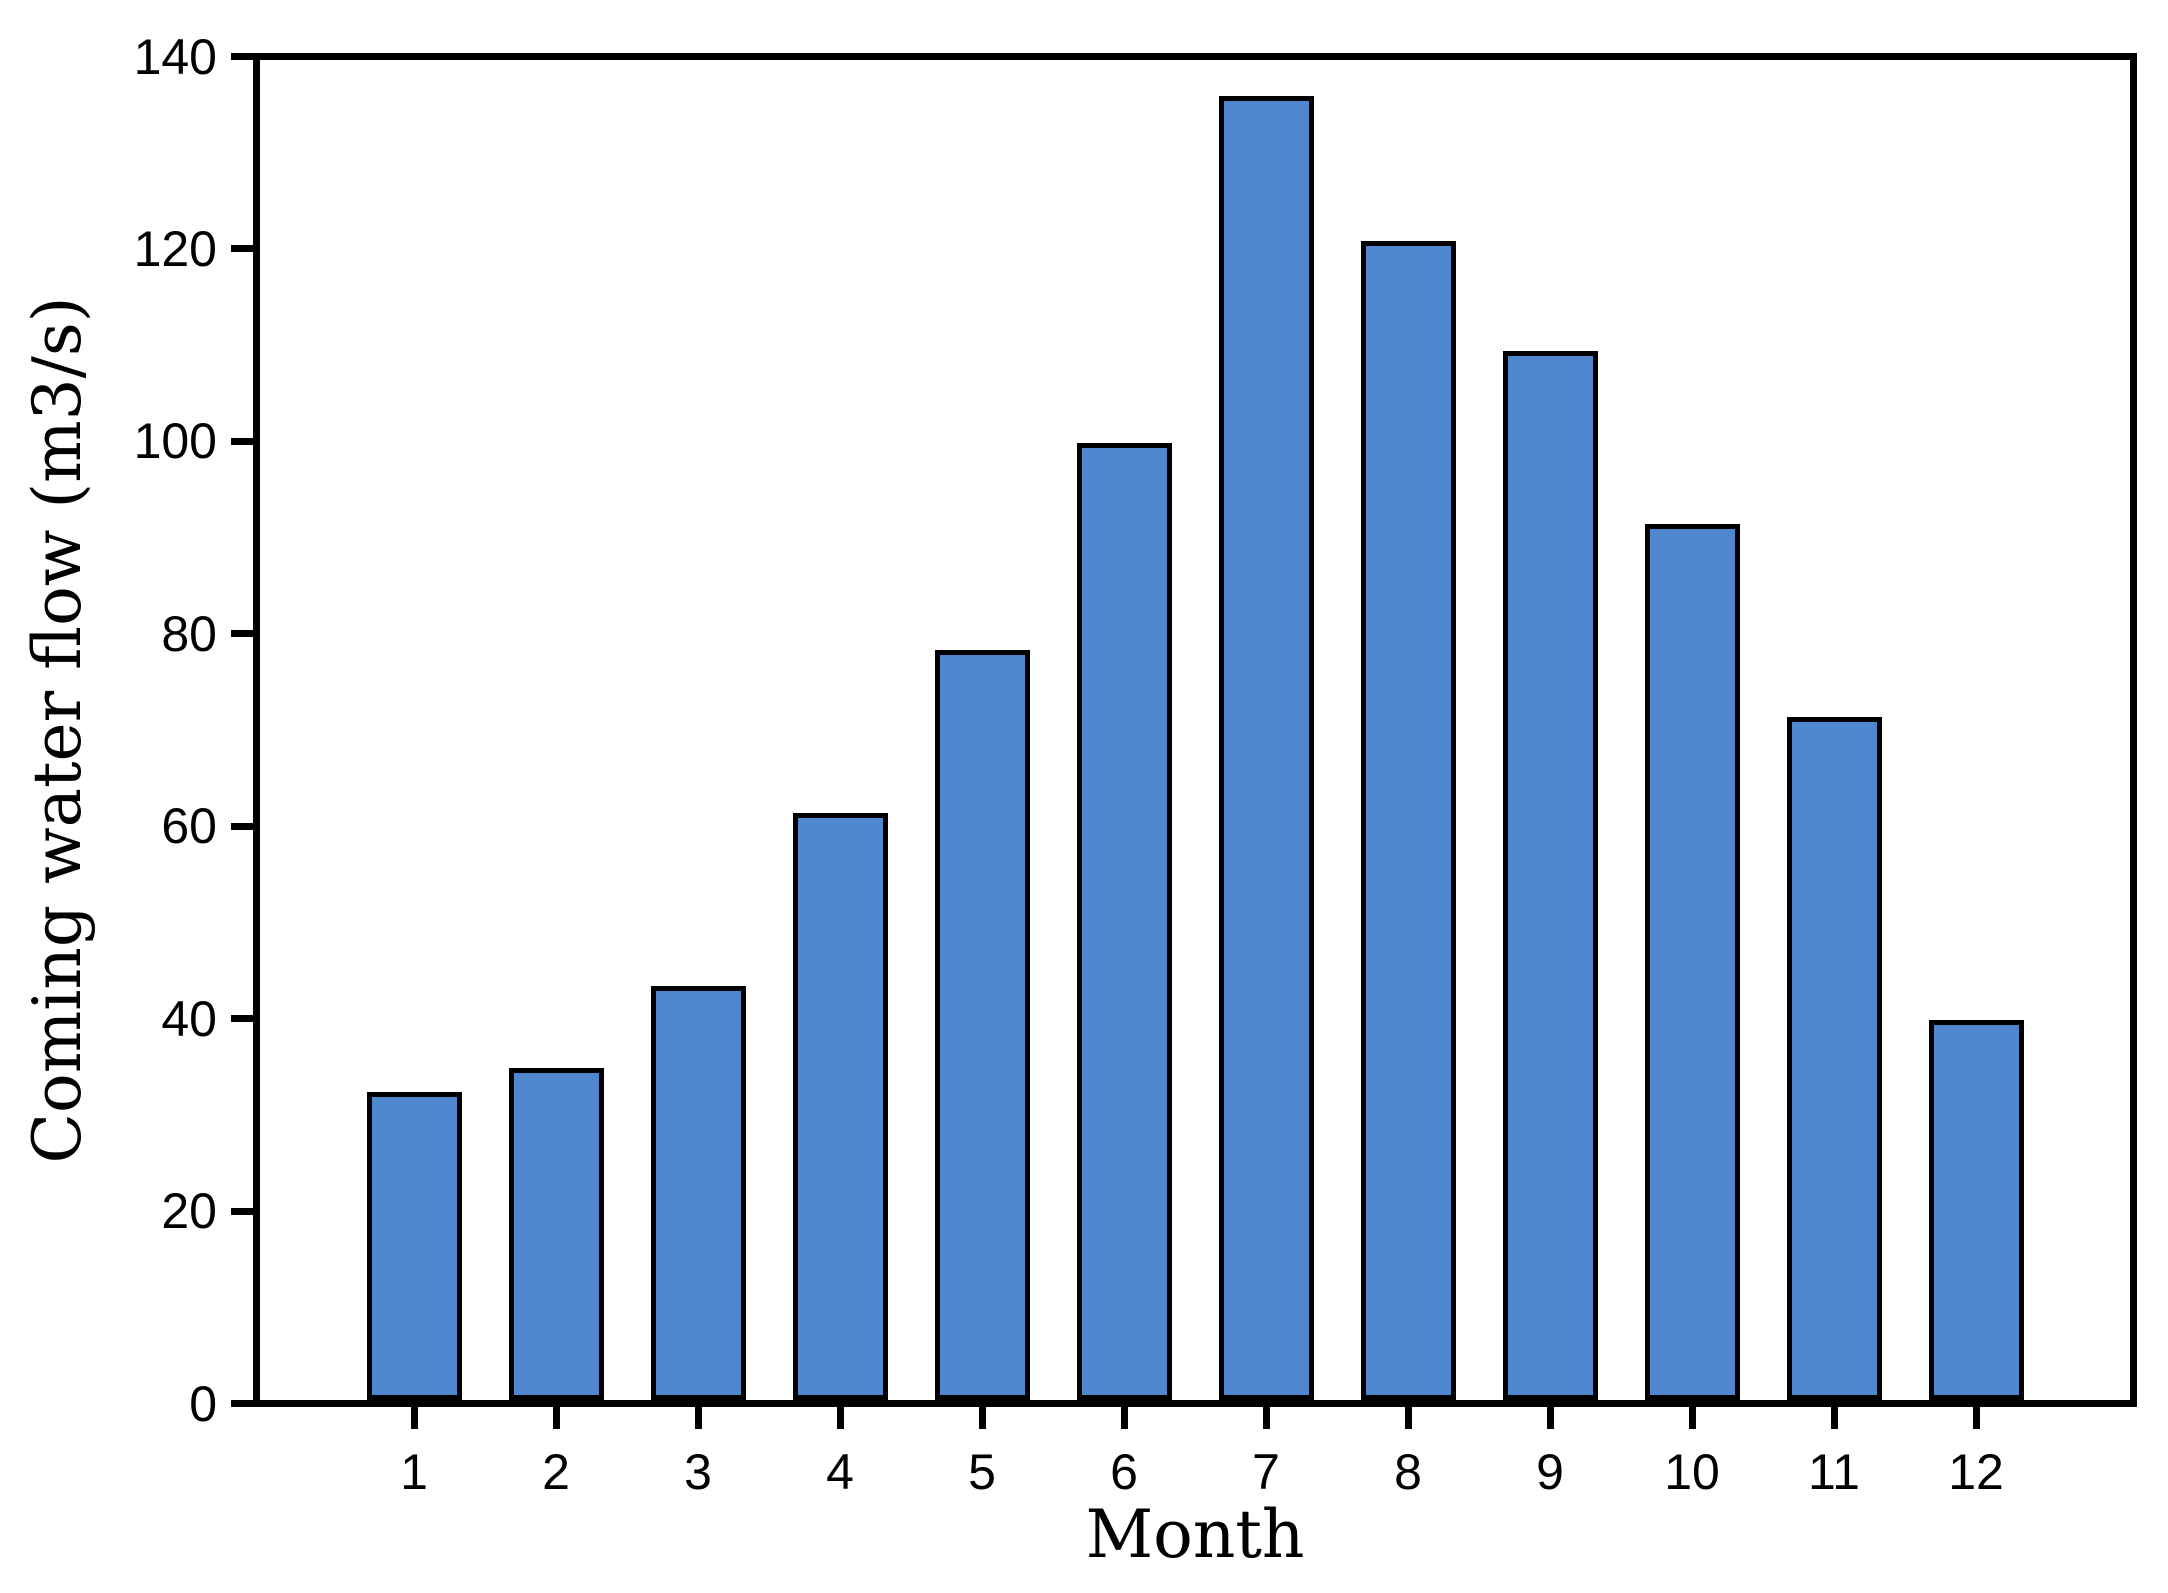 This screenshot has width=2168, height=1593. What do you see at coordinates (1266, 1472) in the screenshot?
I see `x-tick-label-7: 7` at bounding box center [1266, 1472].